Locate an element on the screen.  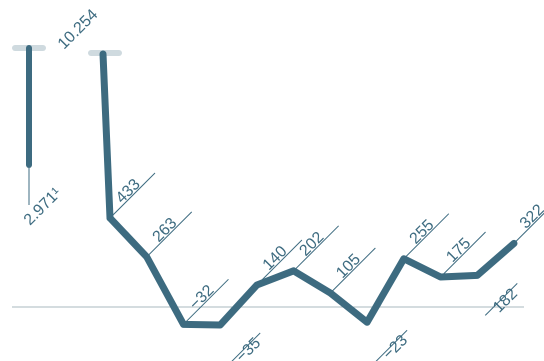
break-segment is located at coordinates (106, 136).